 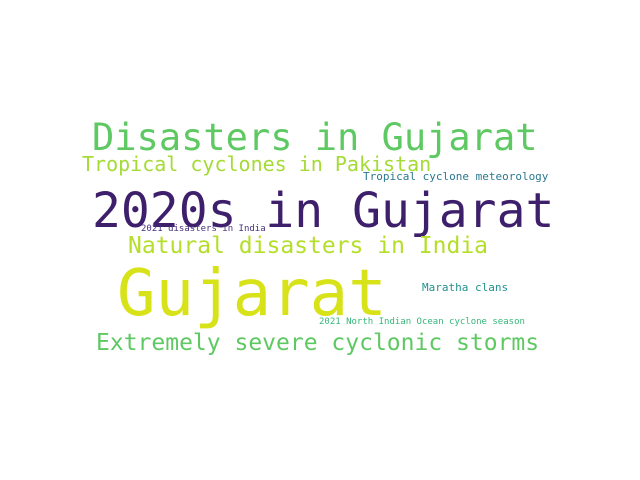 I want to click on word-gujarat: Gujarat, so click(x=252, y=294).